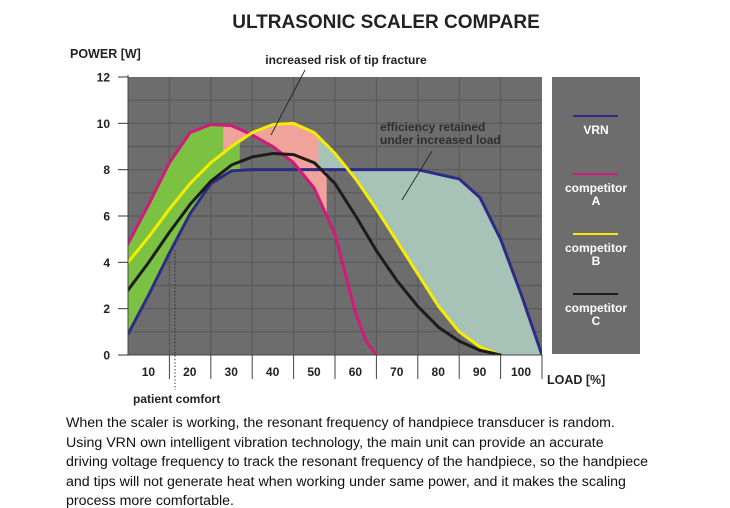 Image resolution: width=730 pixels, height=508 pixels. I want to click on chart-title: ULTRASONIC SCALER COMPARE, so click(386, 22).